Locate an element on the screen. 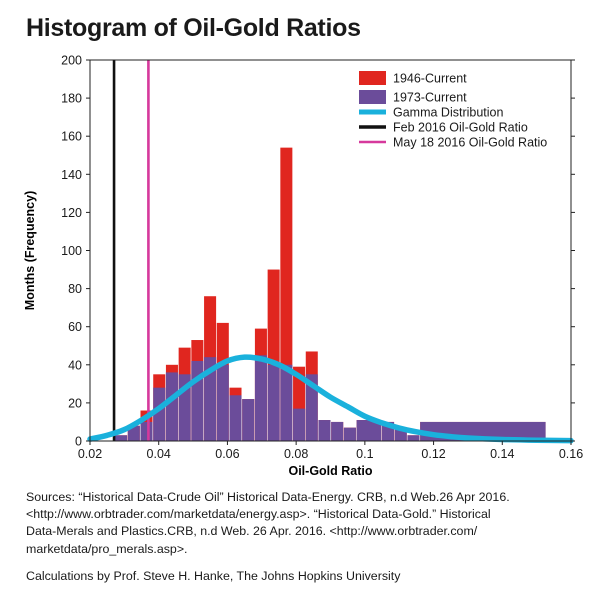 The height and width of the screenshot is (608, 608). x-tick-label: 0.14 is located at coordinates (502, 454).